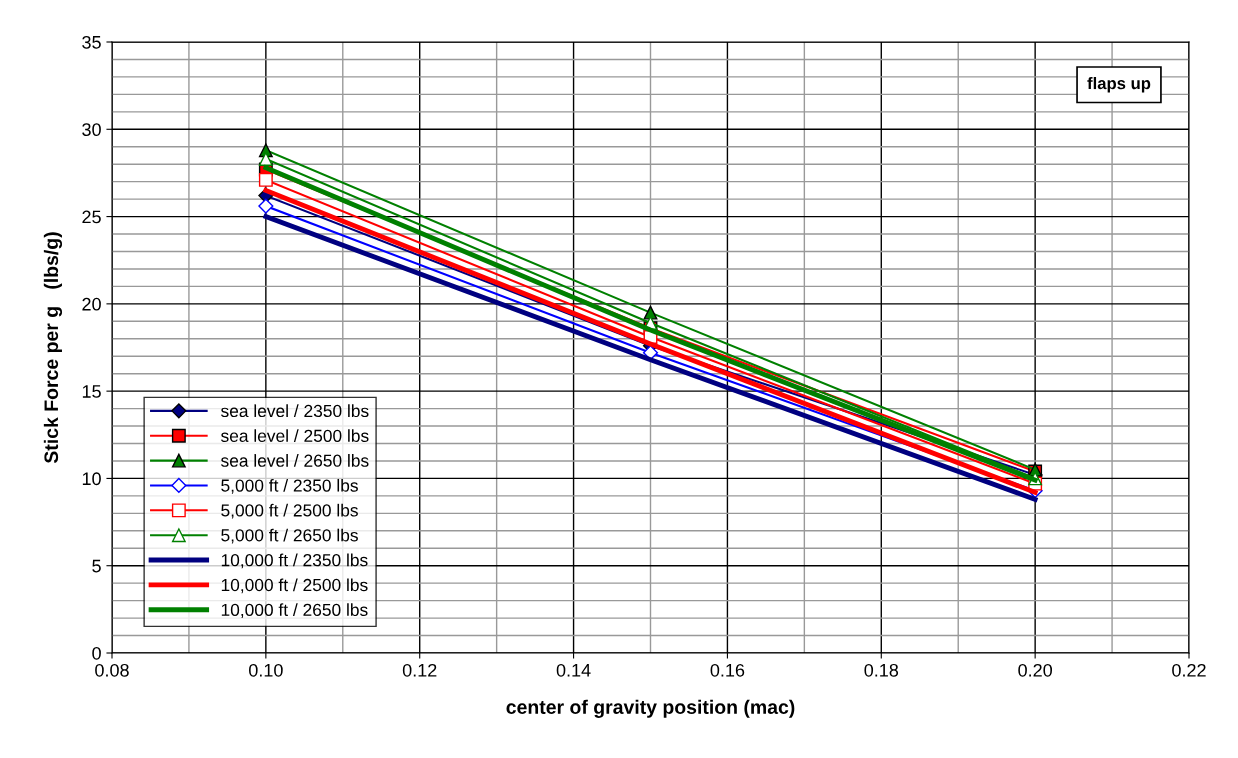 The width and height of the screenshot is (1238, 758). What do you see at coordinates (96, 566) in the screenshot?
I see `y-tick-label: 5` at bounding box center [96, 566].